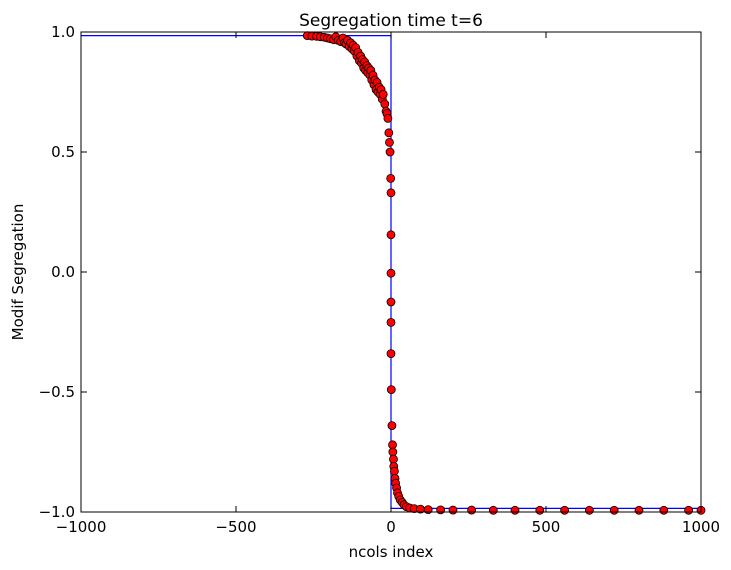 The height and width of the screenshot is (570, 731). What do you see at coordinates (18, 272) in the screenshot?
I see `y-axis-label: Modif Segregation` at bounding box center [18, 272].